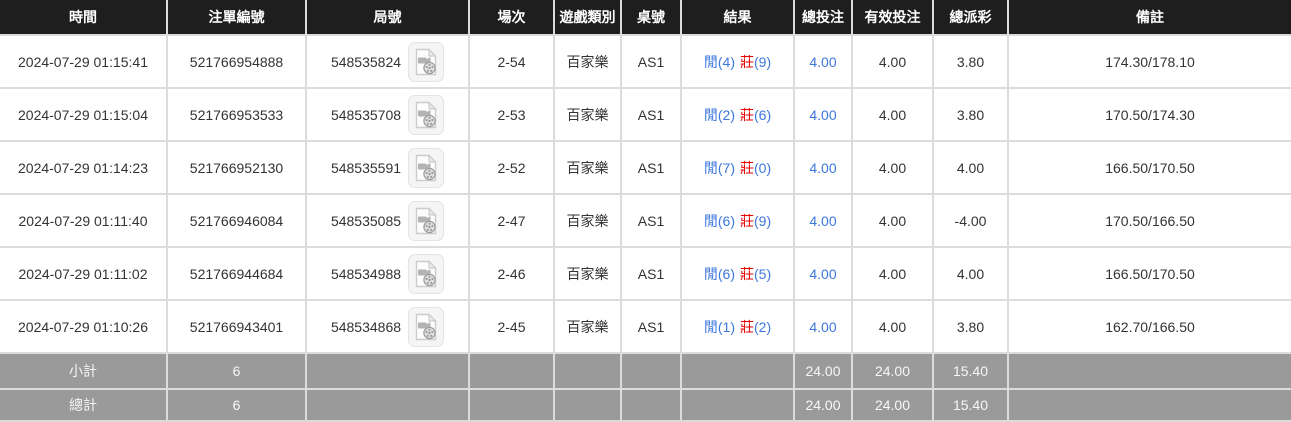 The image size is (1291, 422). Describe the element at coordinates (236, 17) in the screenshot. I see `col-header-bet-id: 注單編號` at that location.